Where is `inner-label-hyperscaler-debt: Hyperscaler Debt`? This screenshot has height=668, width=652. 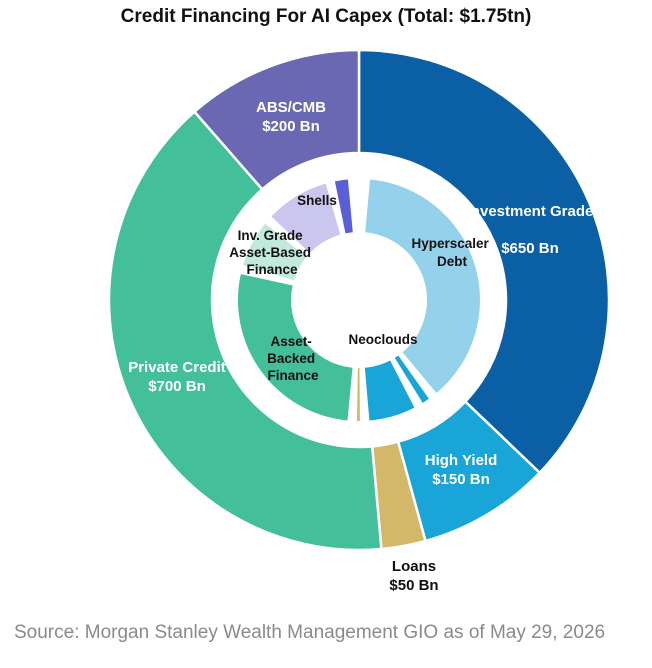 inner-label-hyperscaler-debt: Hyperscaler Debt is located at coordinates (451, 252).